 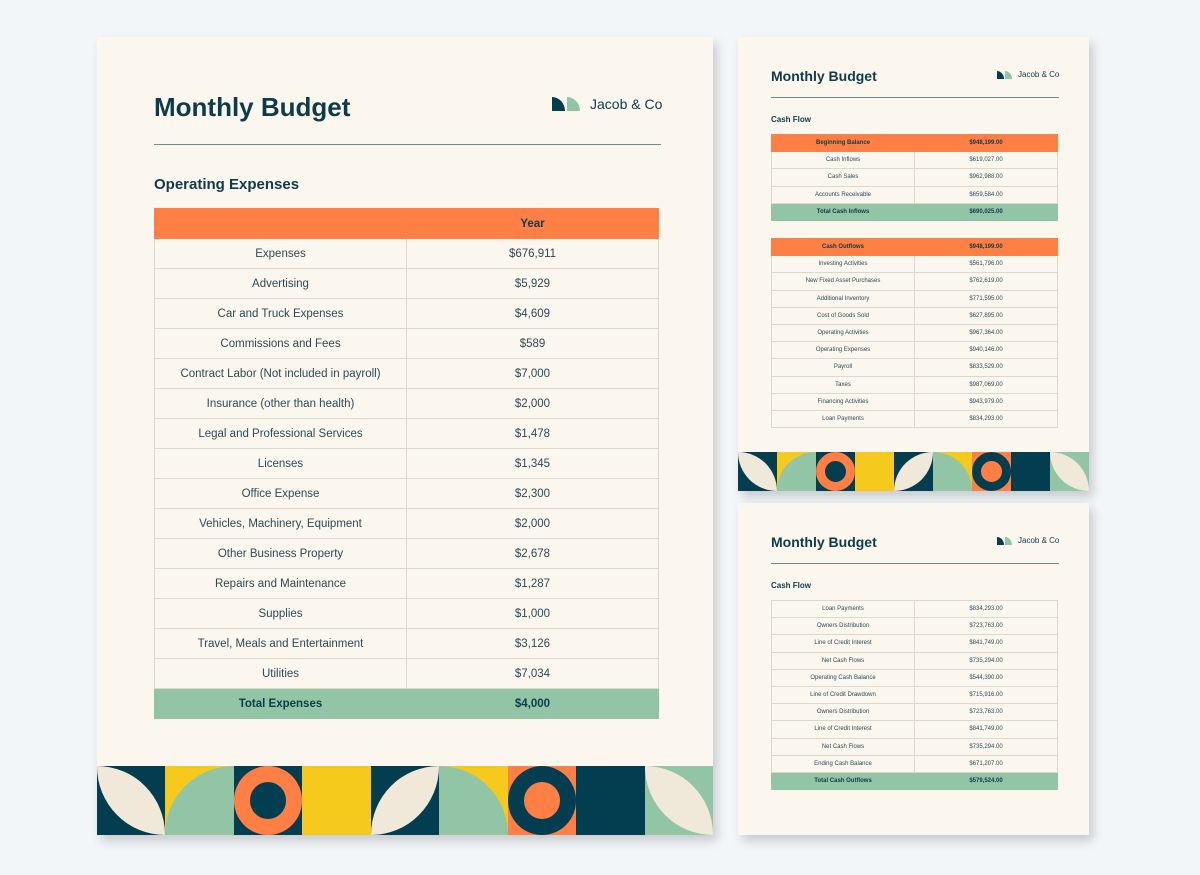 What do you see at coordinates (280, 403) in the screenshot?
I see `label-cell: Insurance (other than health)` at bounding box center [280, 403].